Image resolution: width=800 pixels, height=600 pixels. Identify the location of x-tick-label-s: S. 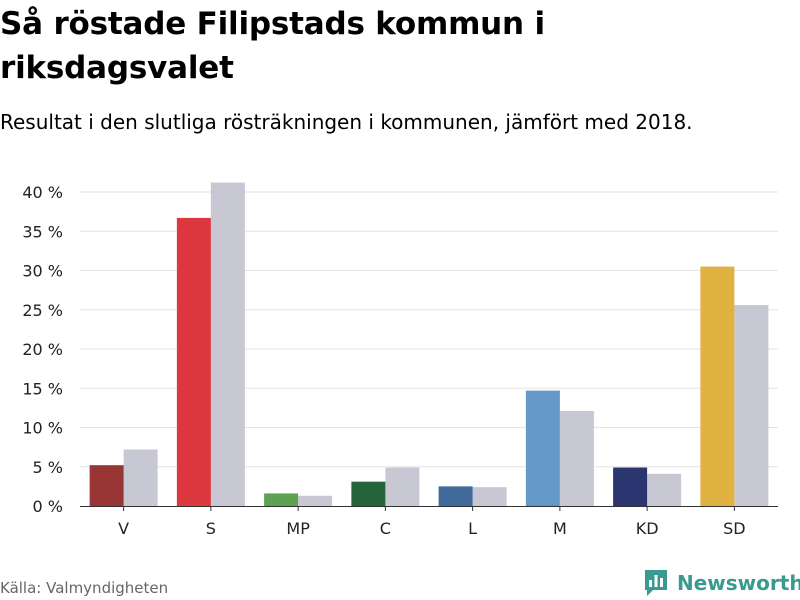
(211, 528).